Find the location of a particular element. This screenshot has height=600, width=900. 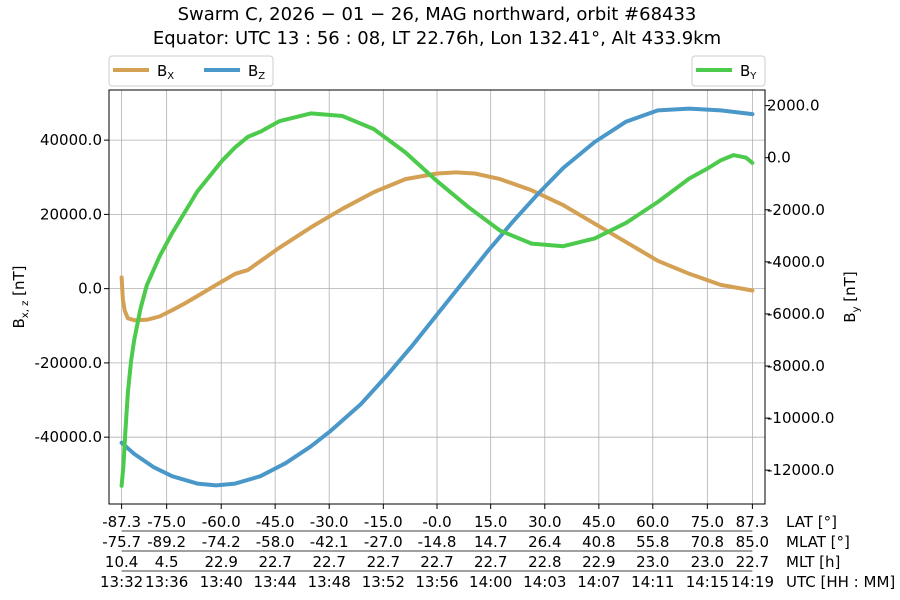

x-tick-label: 60.0 is located at coordinates (652, 522).